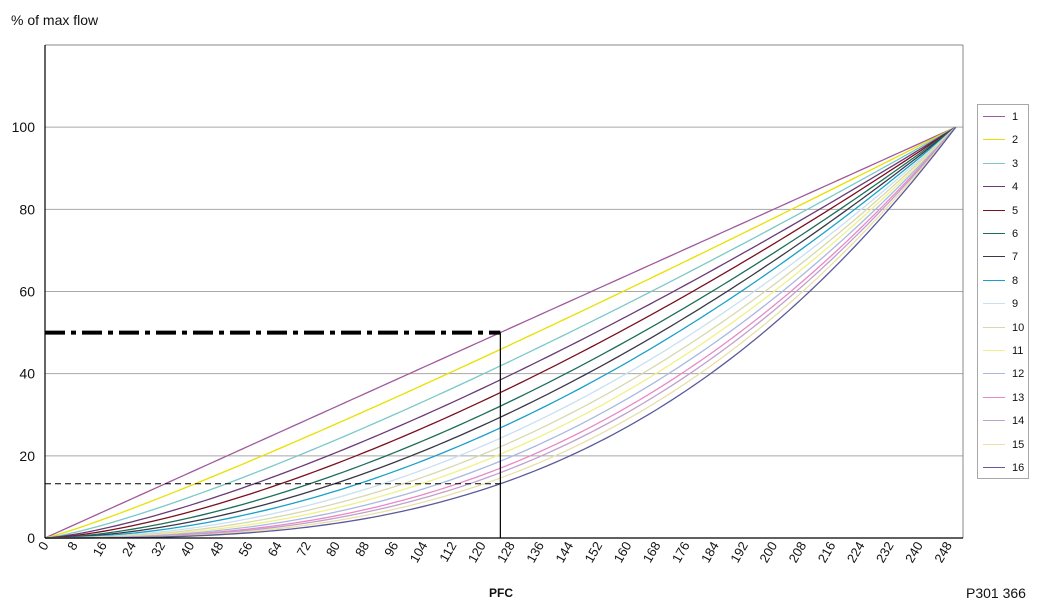  I want to click on x-tick-label: 88, so click(362, 549).